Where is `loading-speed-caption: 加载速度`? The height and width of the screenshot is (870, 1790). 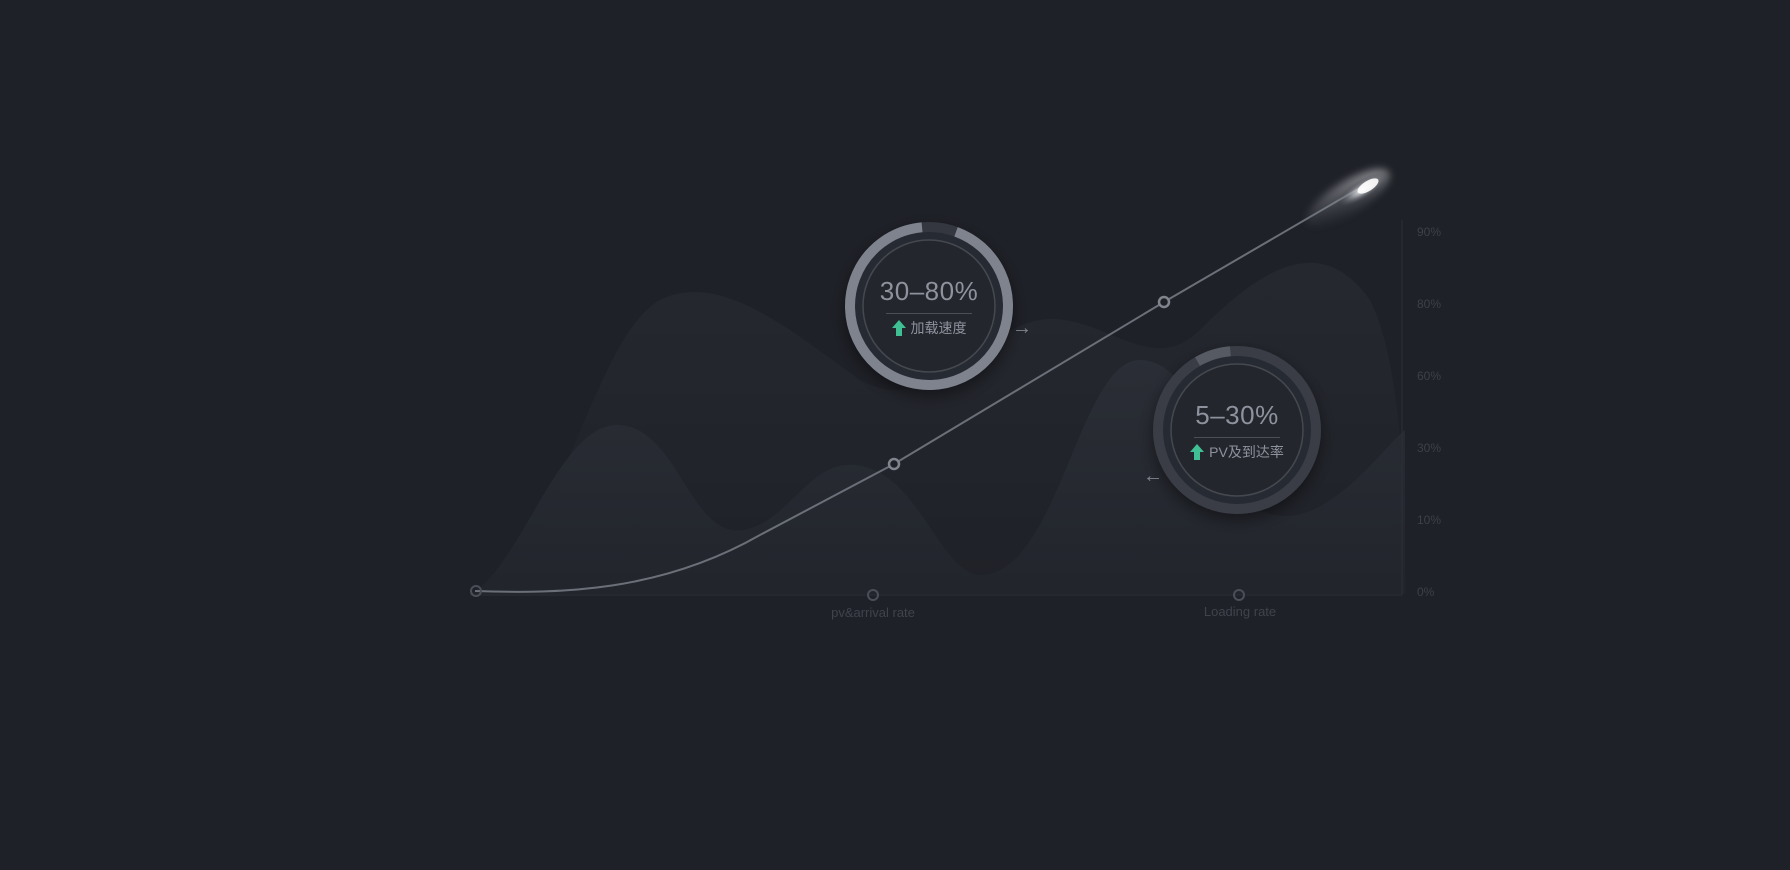 loading-speed-caption: 加载速度 is located at coordinates (938, 328).